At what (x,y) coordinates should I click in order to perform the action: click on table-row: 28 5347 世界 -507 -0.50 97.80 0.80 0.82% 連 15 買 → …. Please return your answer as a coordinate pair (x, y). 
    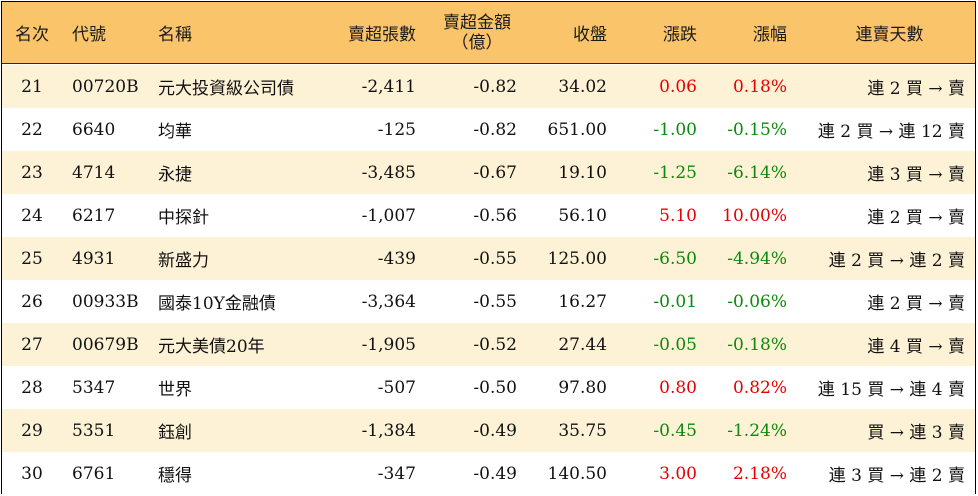
    Looking at the image, I should click on (488, 387).